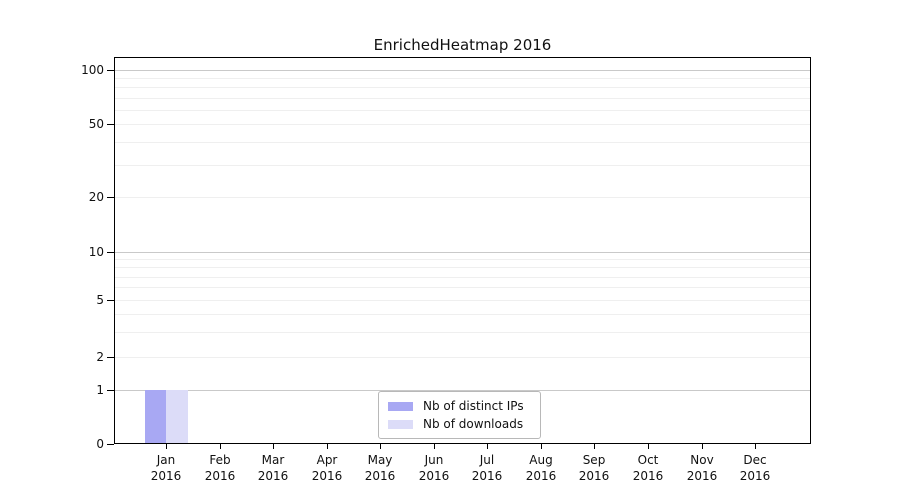 This screenshot has width=900, height=500. What do you see at coordinates (380, 476) in the screenshot?
I see `x-tick-year-may: 2016` at bounding box center [380, 476].